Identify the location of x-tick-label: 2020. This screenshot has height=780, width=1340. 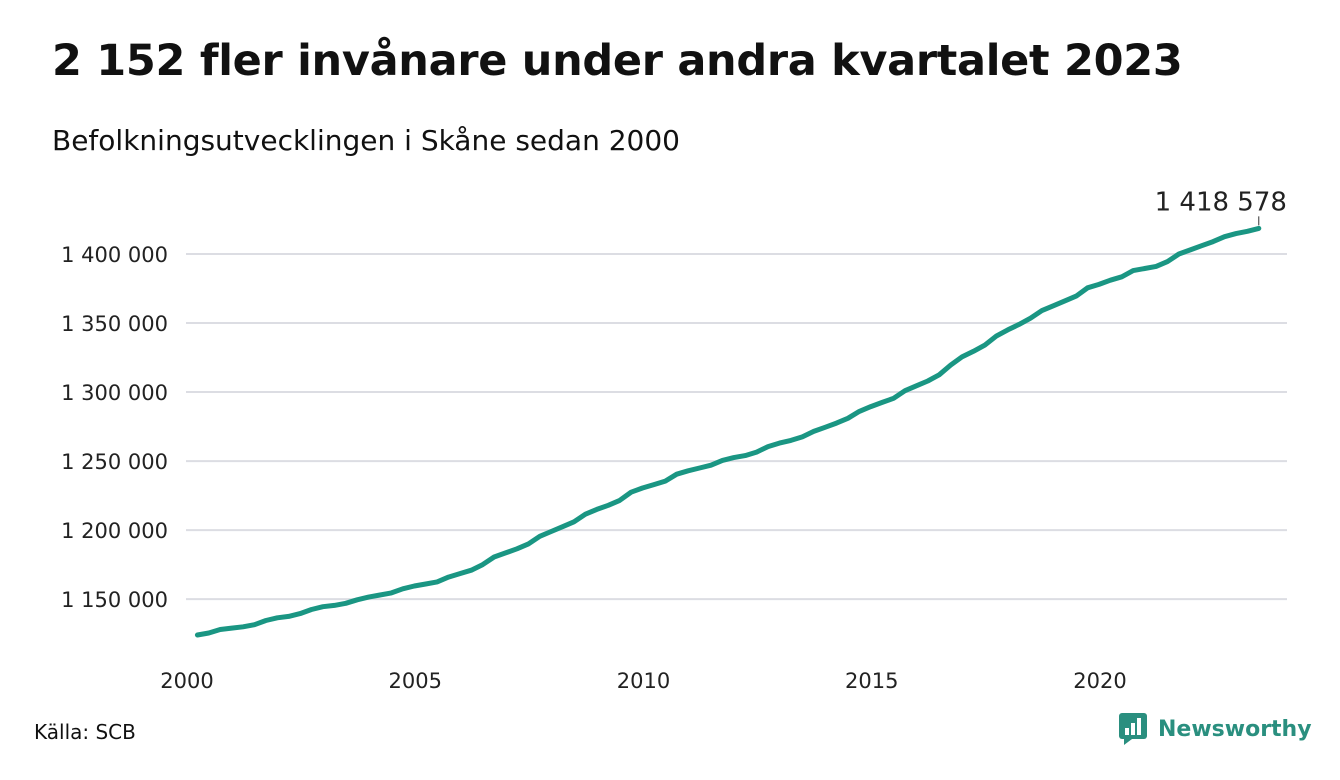
(1099, 681).